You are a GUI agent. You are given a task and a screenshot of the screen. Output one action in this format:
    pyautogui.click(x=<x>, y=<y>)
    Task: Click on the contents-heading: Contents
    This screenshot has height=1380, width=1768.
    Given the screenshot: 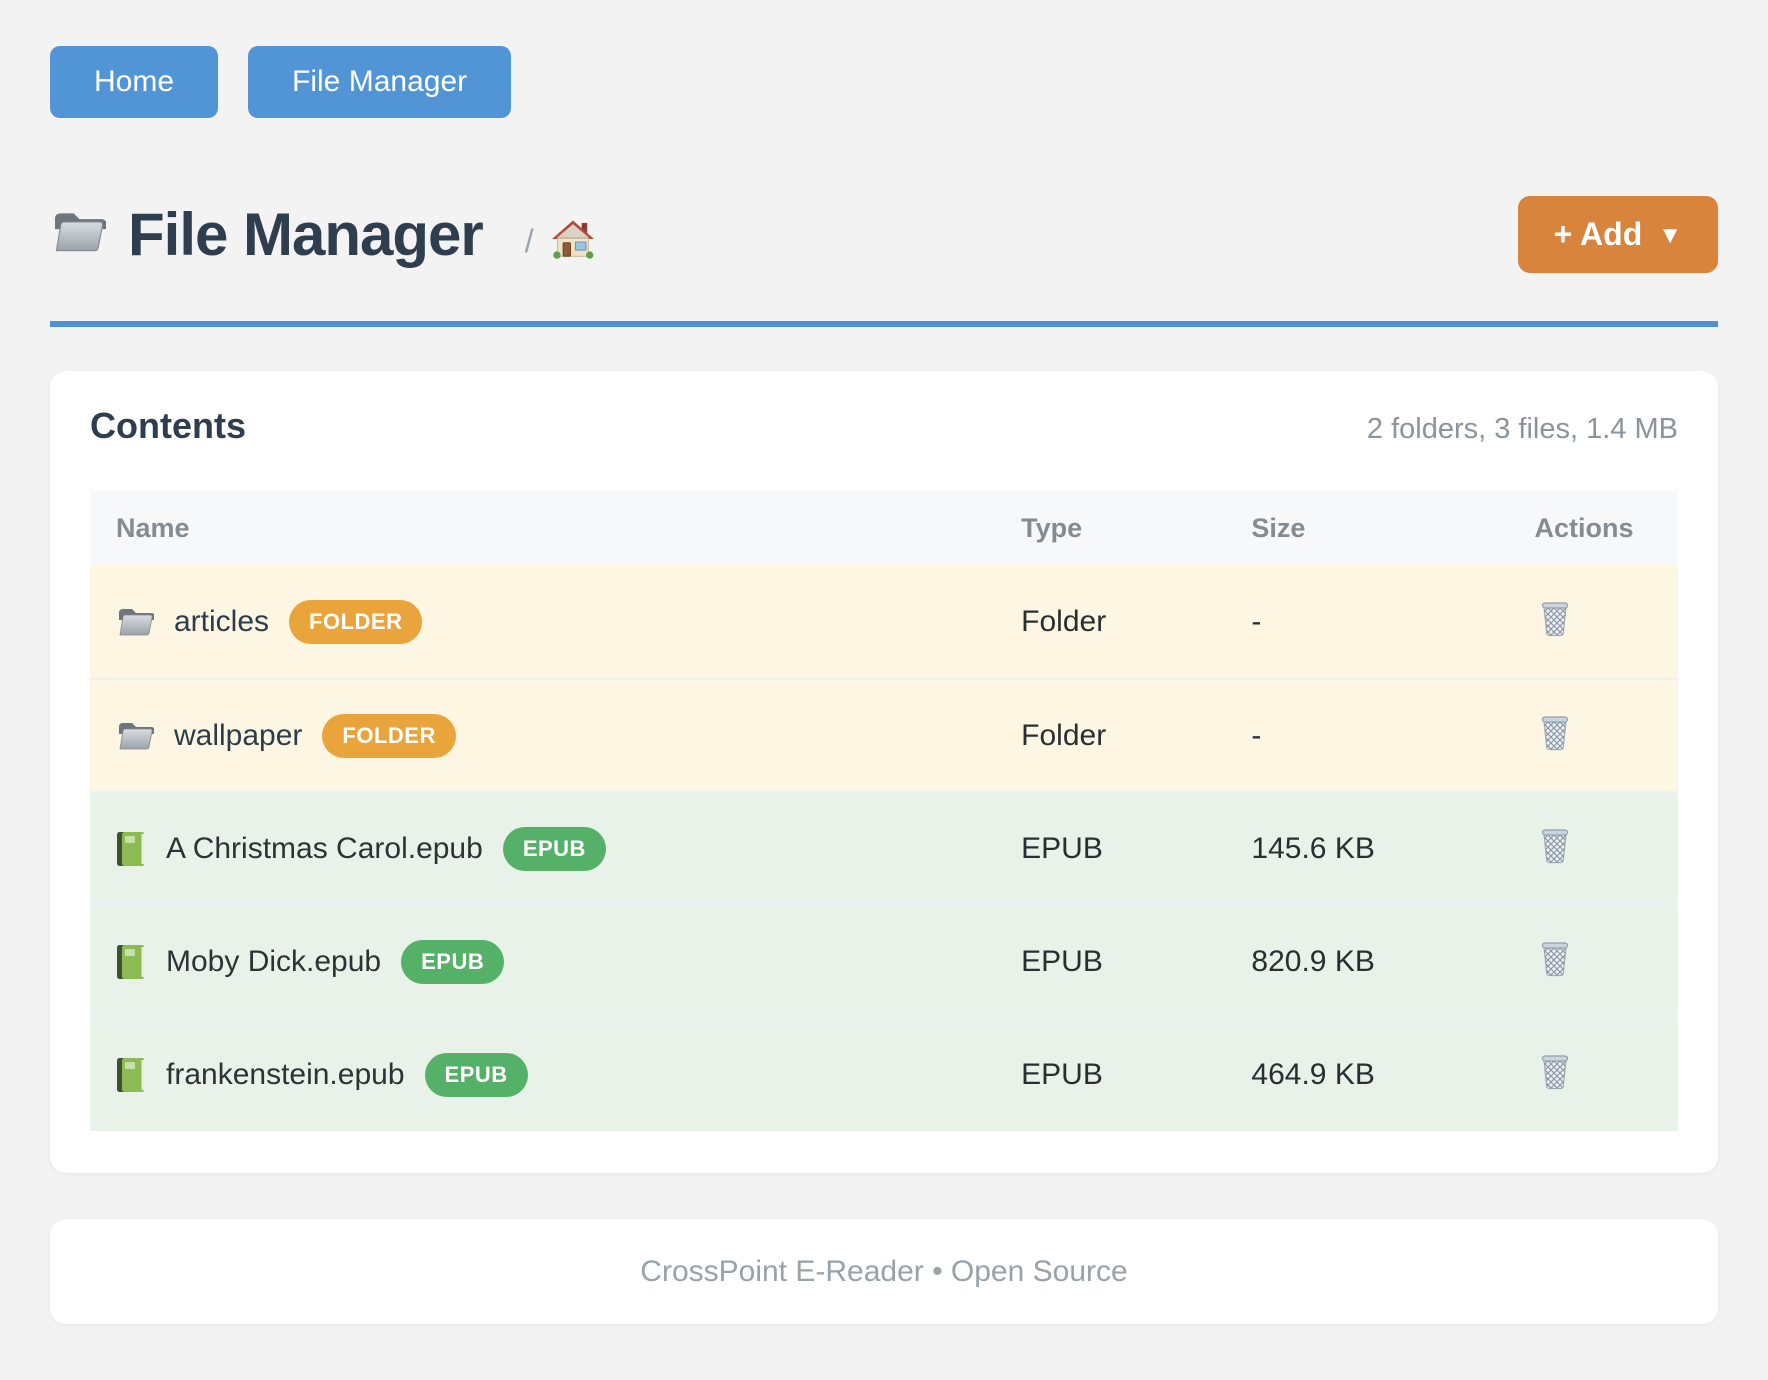 What is the action you would take?
    pyautogui.click(x=168, y=425)
    